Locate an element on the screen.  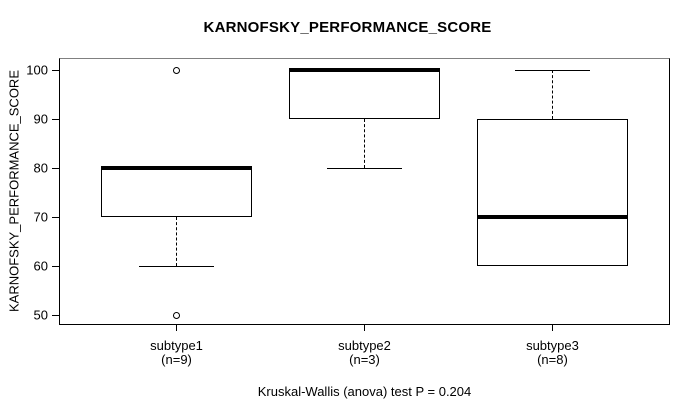
y-tick-label: 50 is located at coordinates (40, 315).